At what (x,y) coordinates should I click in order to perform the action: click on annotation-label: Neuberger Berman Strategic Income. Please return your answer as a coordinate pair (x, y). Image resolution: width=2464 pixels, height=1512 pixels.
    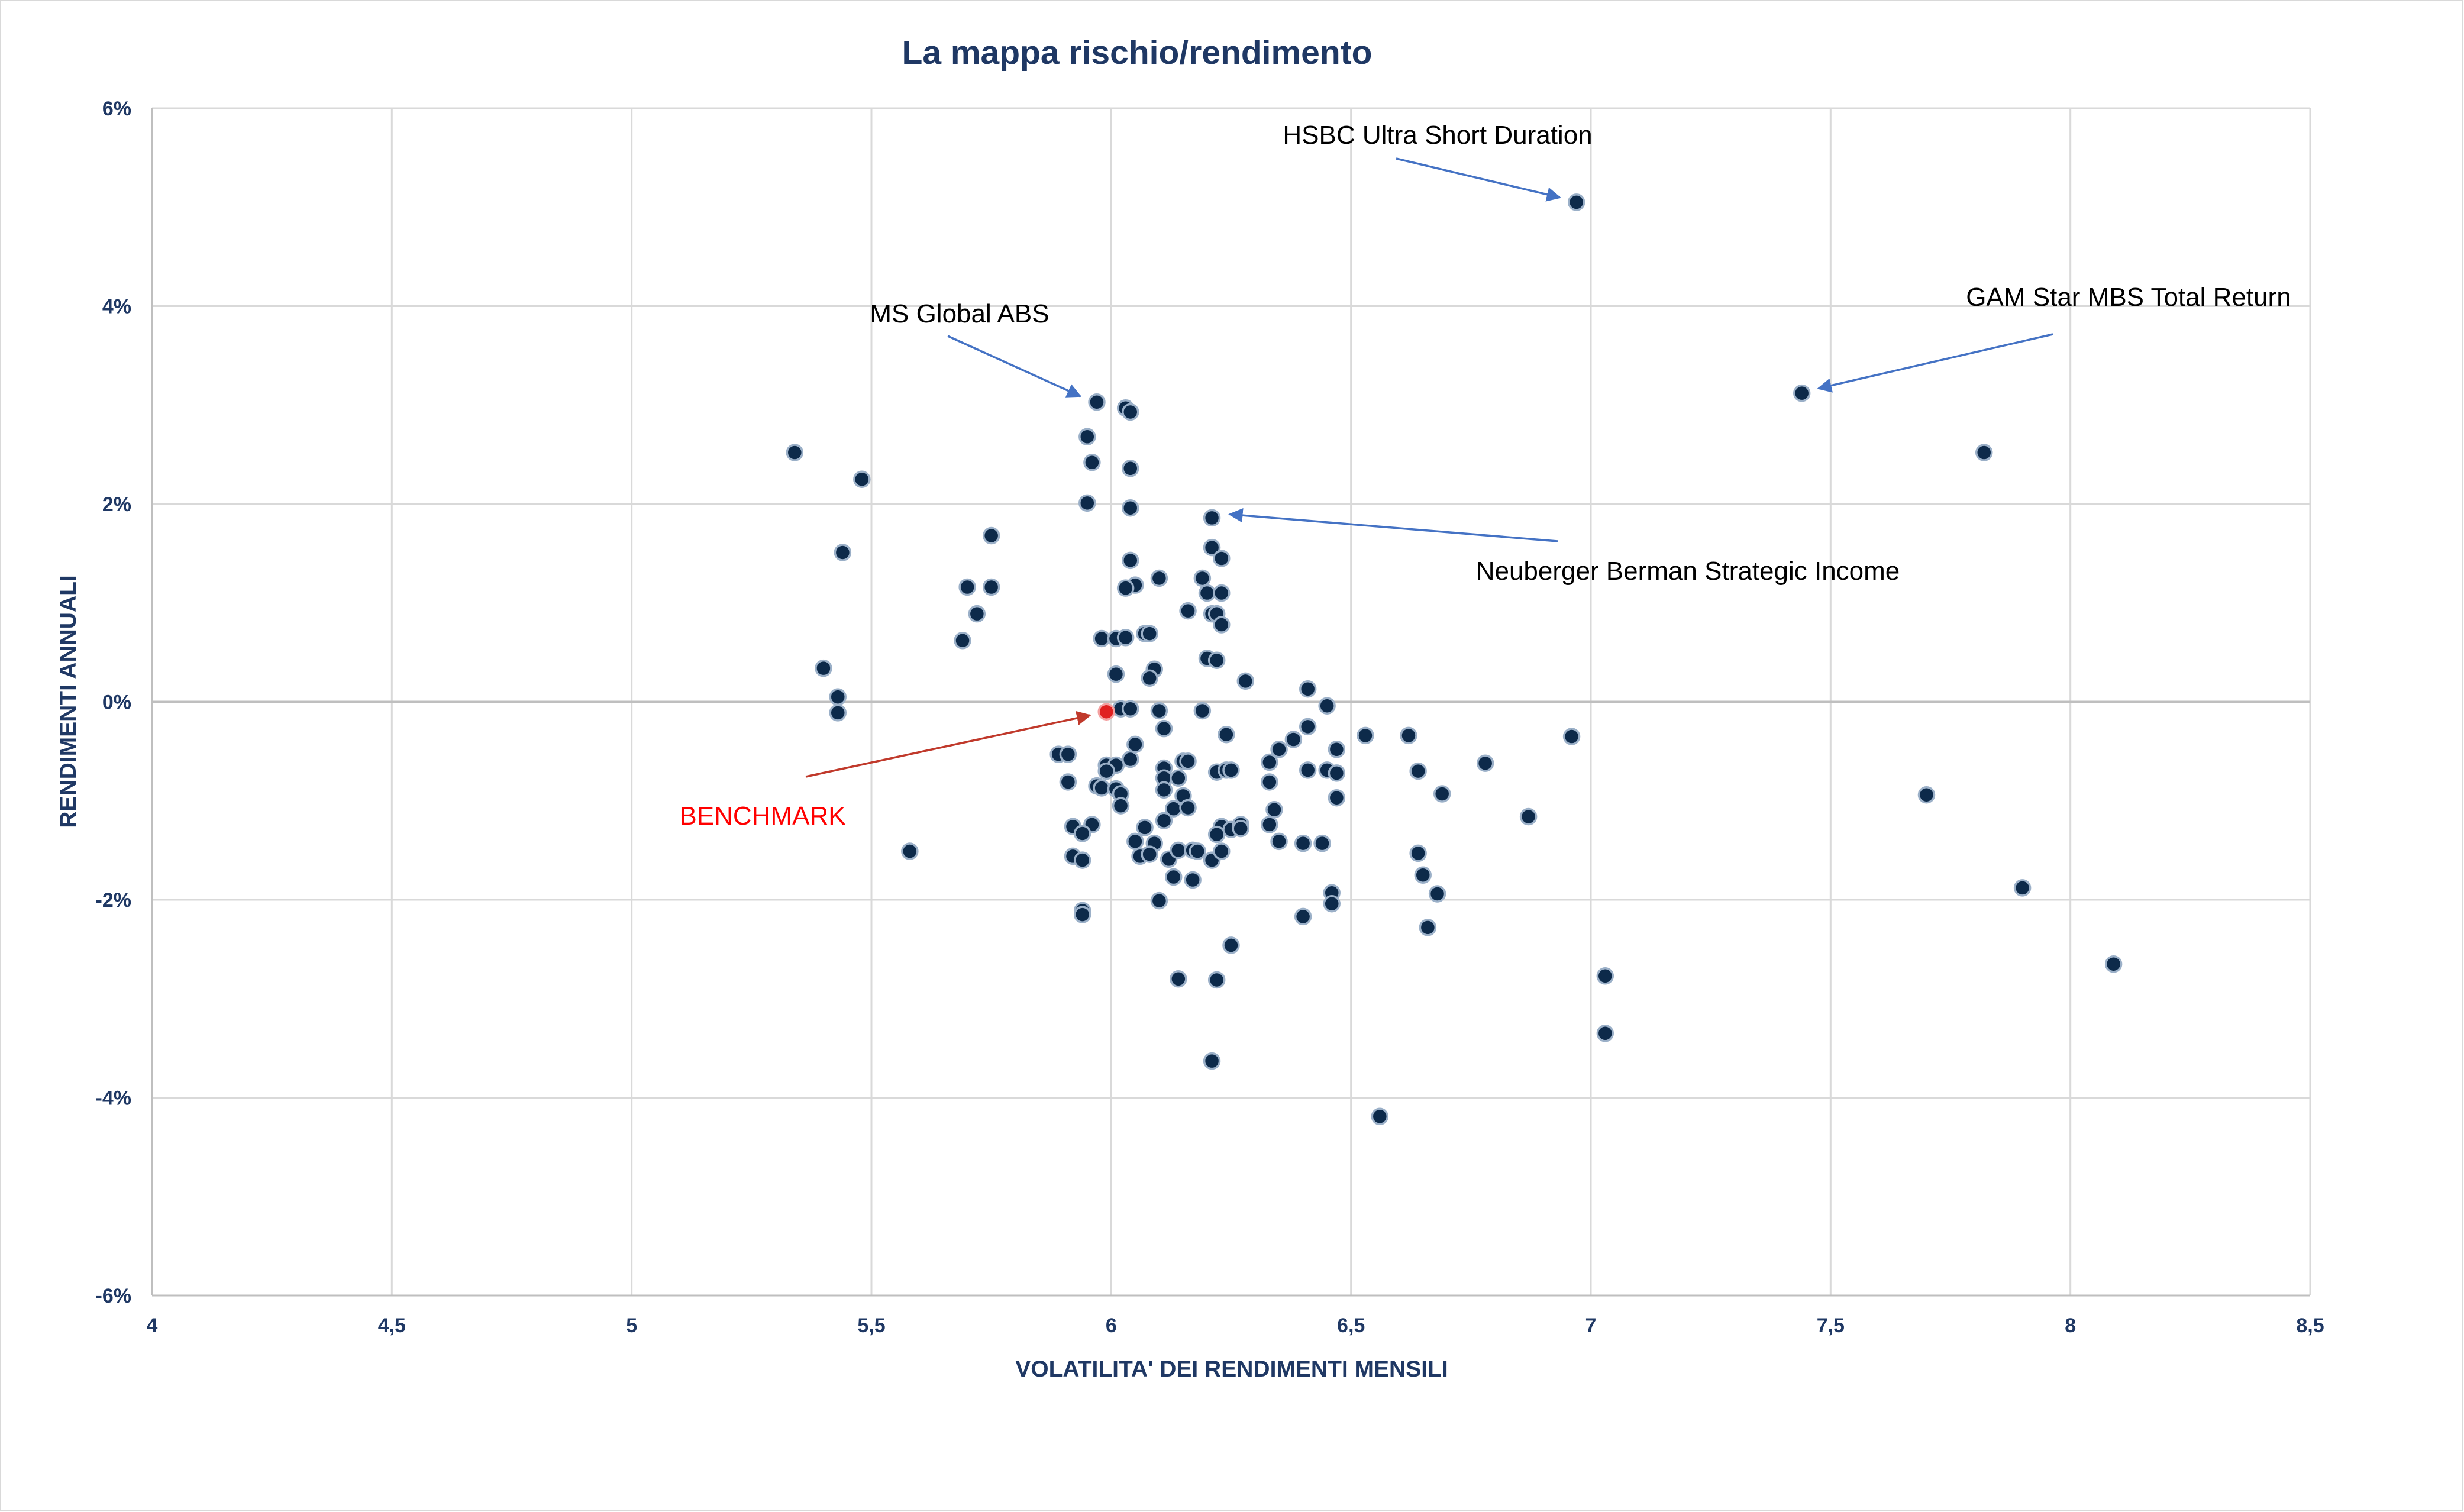
    Looking at the image, I should click on (1688, 571).